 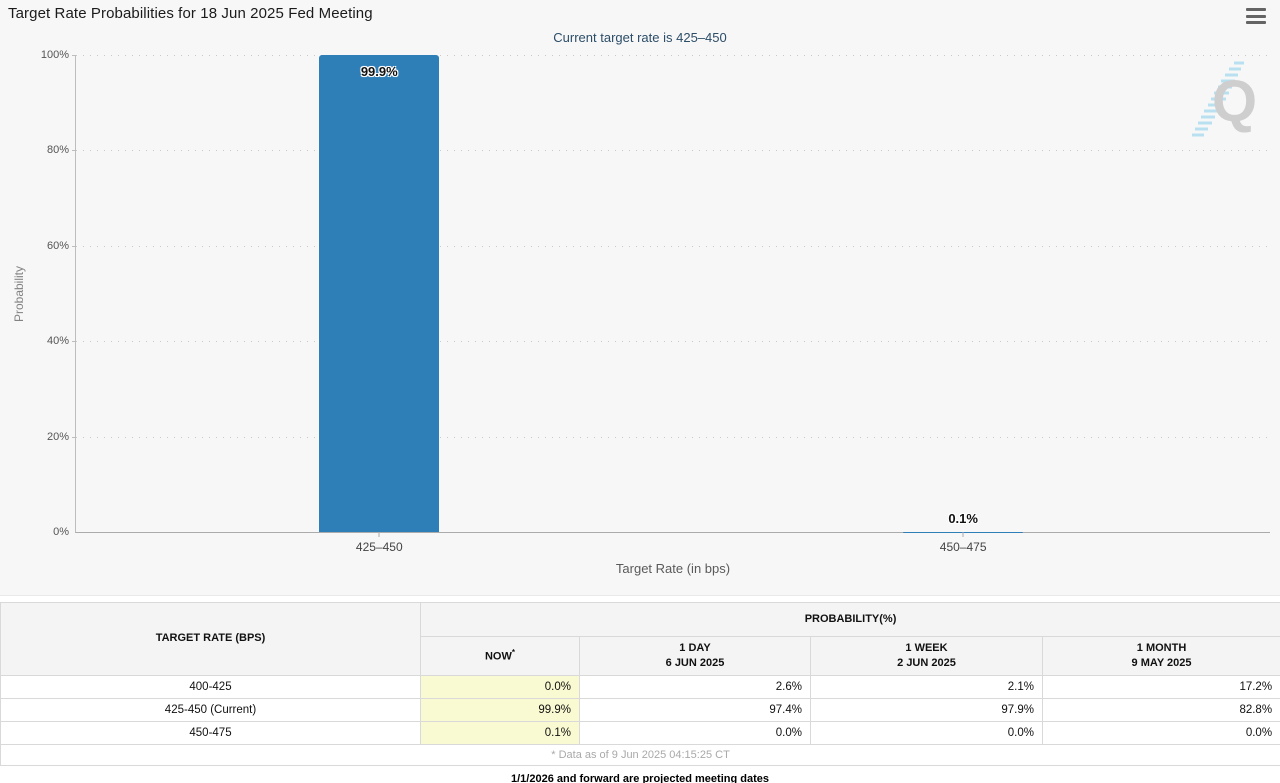 What do you see at coordinates (500, 709) in the screenshot?
I see `now-value: 99.9%` at bounding box center [500, 709].